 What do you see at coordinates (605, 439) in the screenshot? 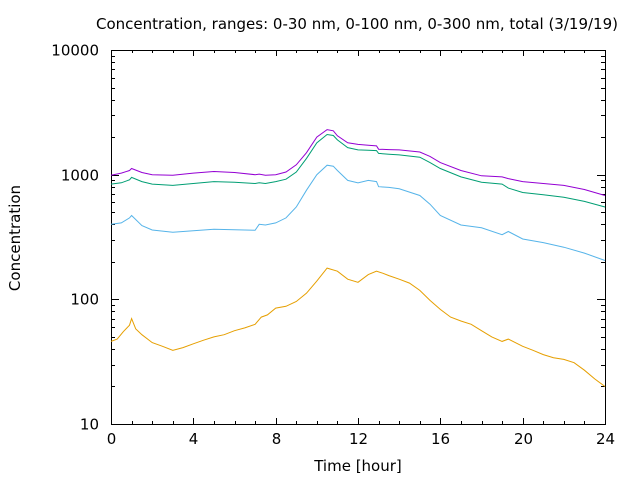
I see `x-tick-label: 24` at bounding box center [605, 439].